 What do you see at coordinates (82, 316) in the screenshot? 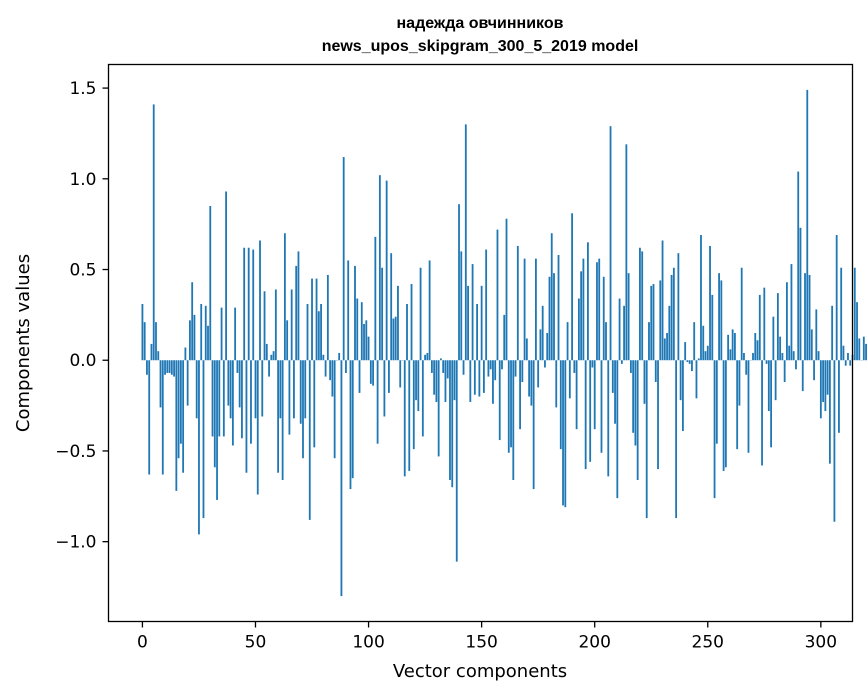
I see `y-axis-ticks: −1.0 −0.5 0.0 0.5 1.0 1.5` at bounding box center [82, 316].